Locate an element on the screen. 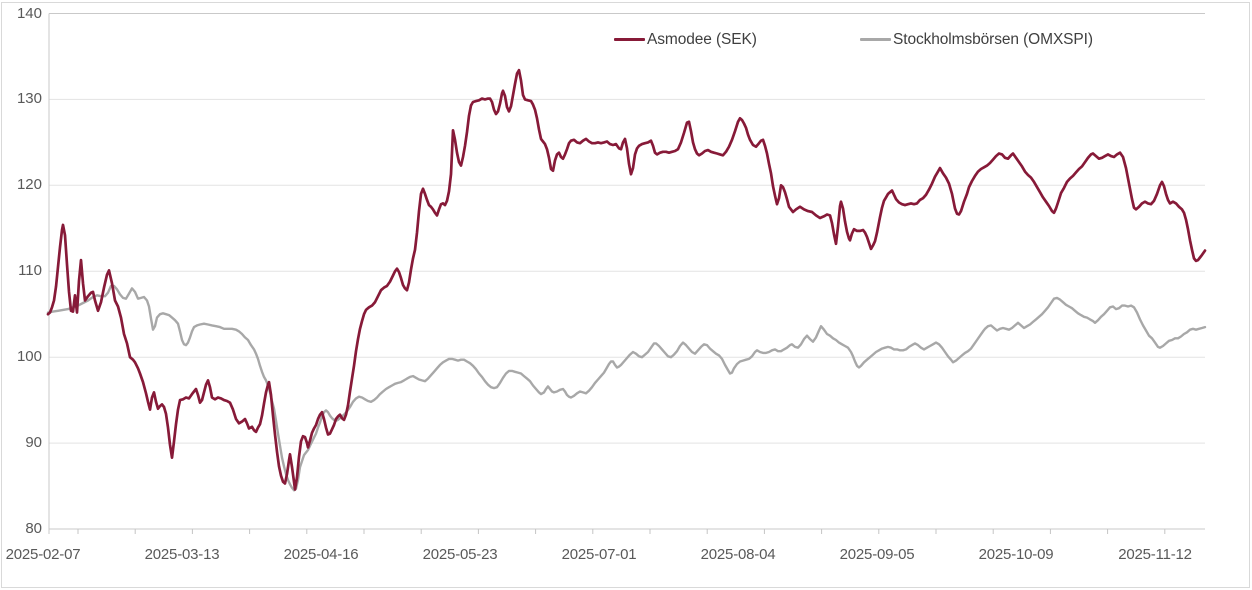 The height and width of the screenshot is (590, 1252). x-axis-tick-label: 2025-05-23 is located at coordinates (460, 554).